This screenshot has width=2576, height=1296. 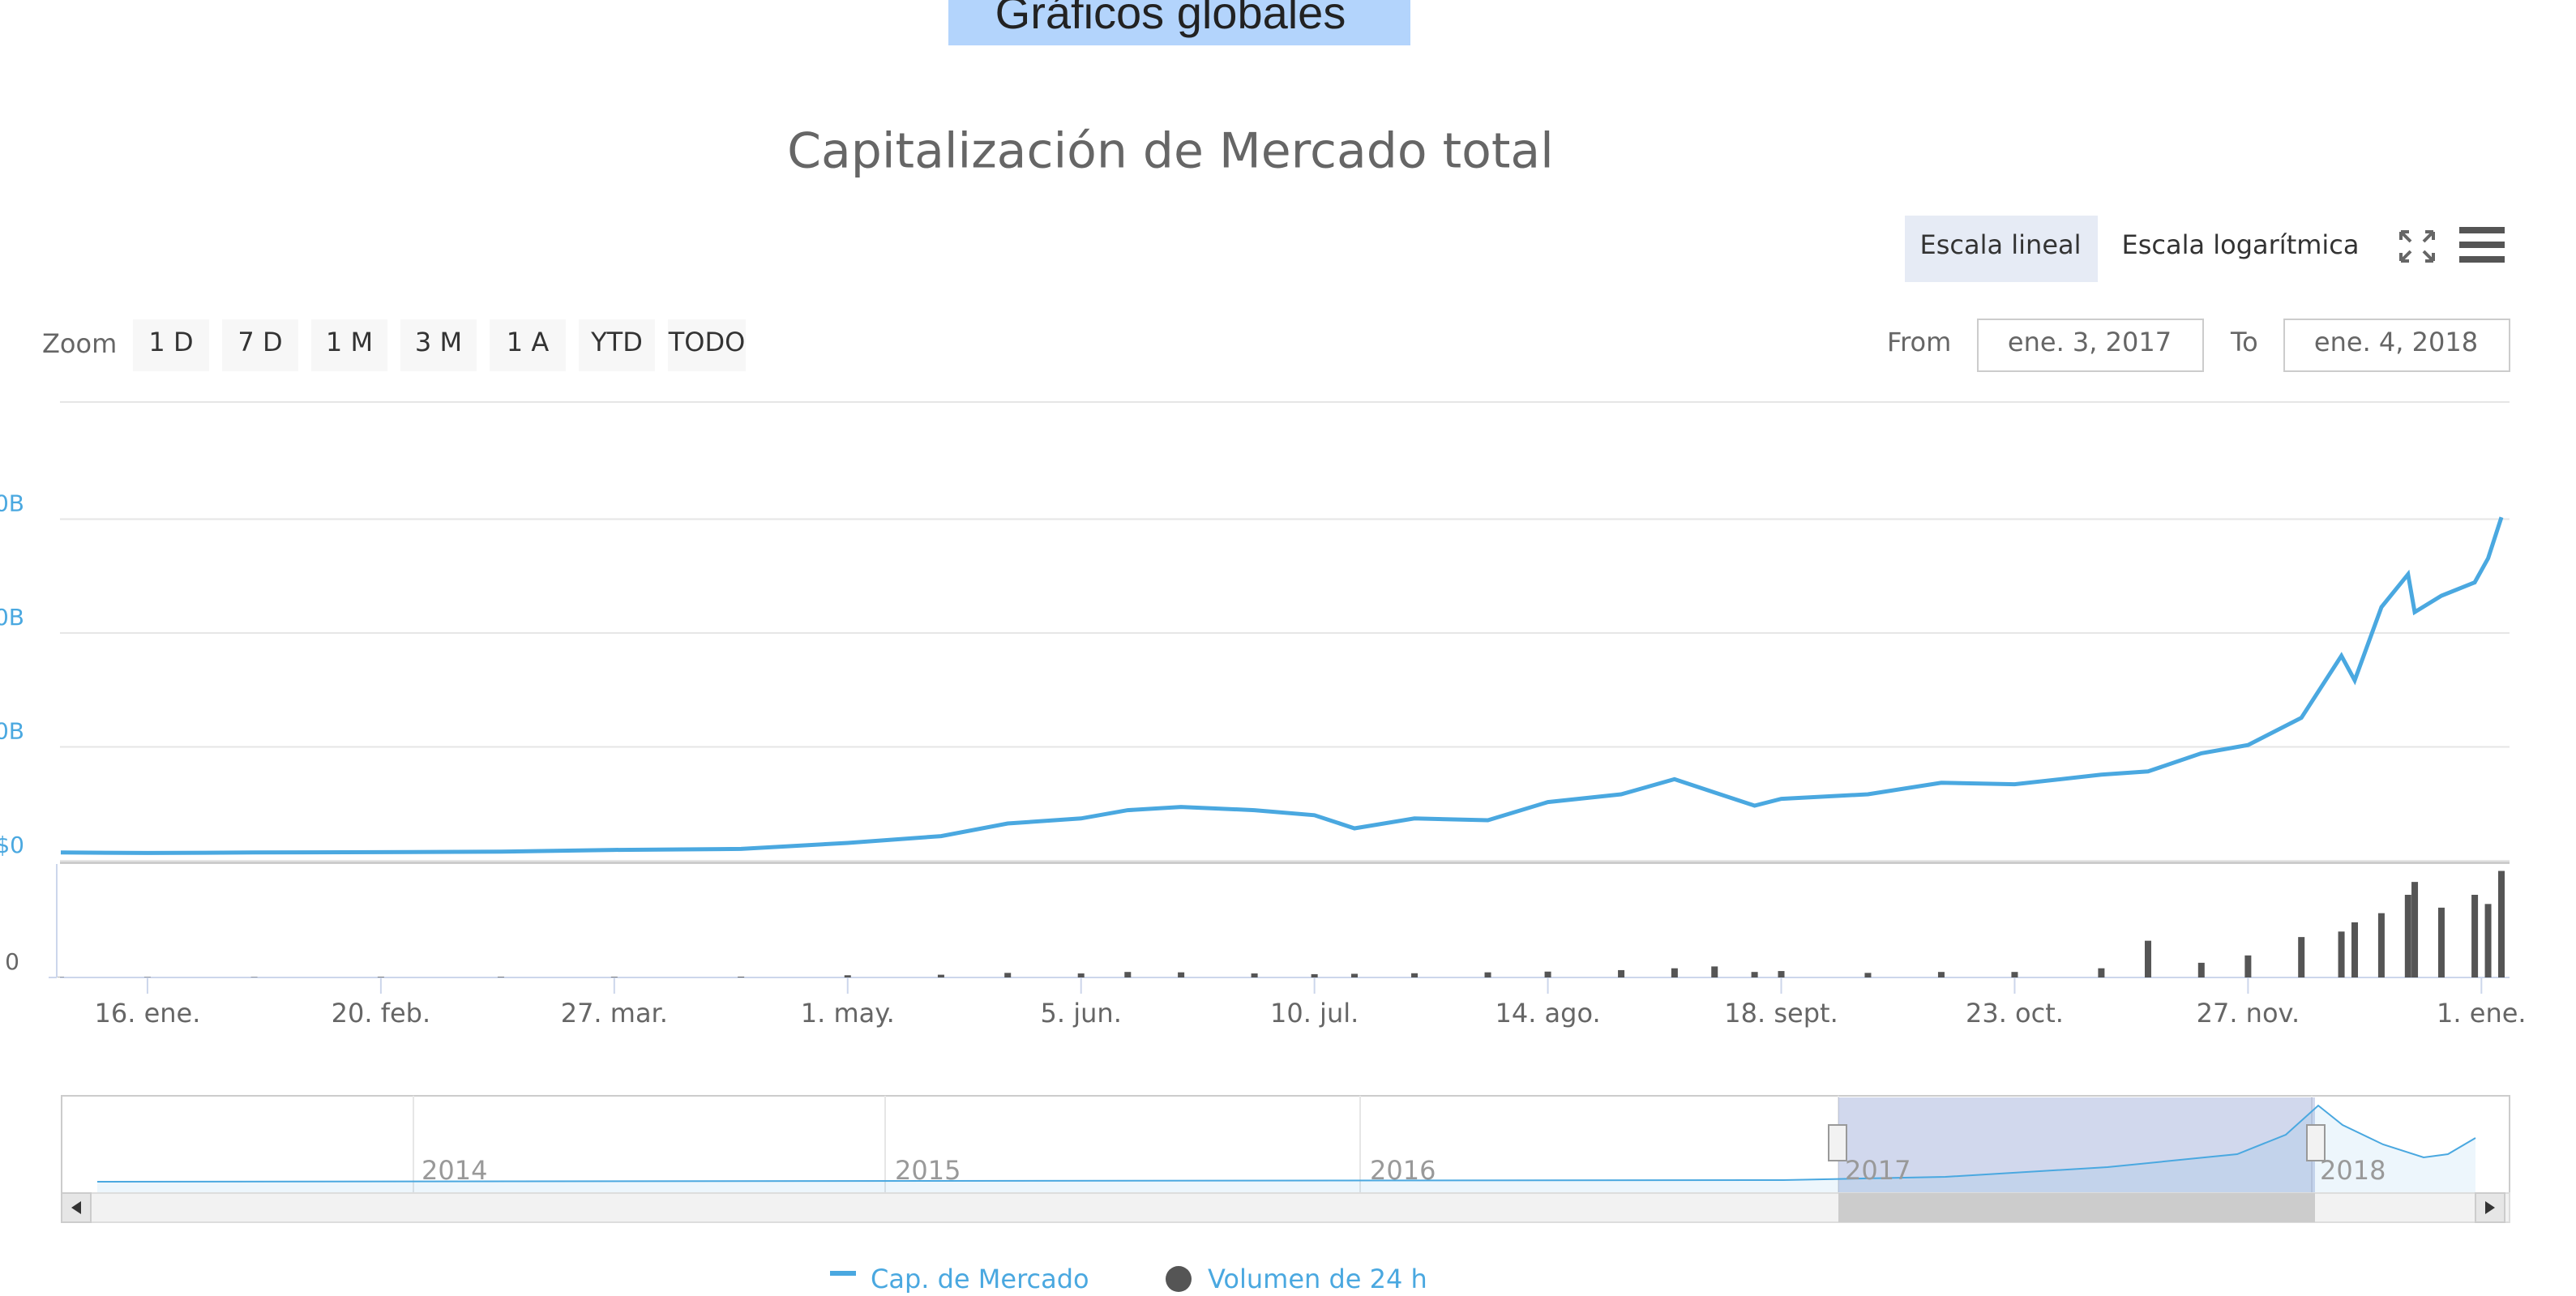 What do you see at coordinates (2076, 1207) in the screenshot?
I see `scrollbar-thumb` at bounding box center [2076, 1207].